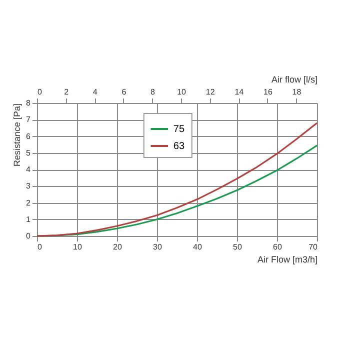 This screenshot has height=350, width=350. Describe the element at coordinates (29, 219) in the screenshot. I see `y-tick-label: 1` at that location.